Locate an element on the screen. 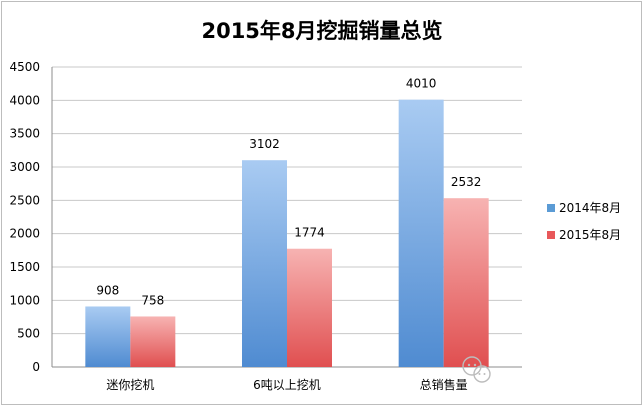  y-tick-label: 500 is located at coordinates (28, 334).